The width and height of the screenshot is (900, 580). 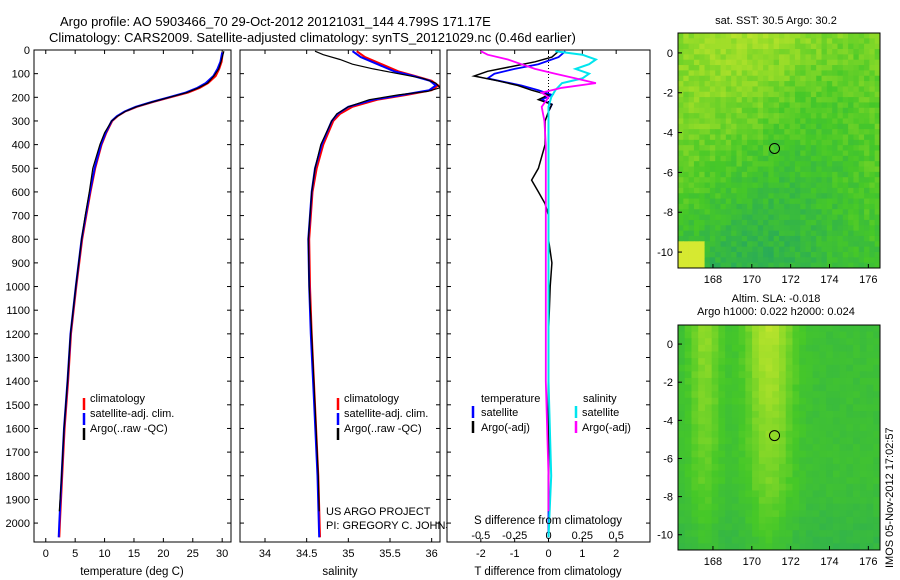 I want to click on lon-tick-label: 172, so click(x=790, y=562).